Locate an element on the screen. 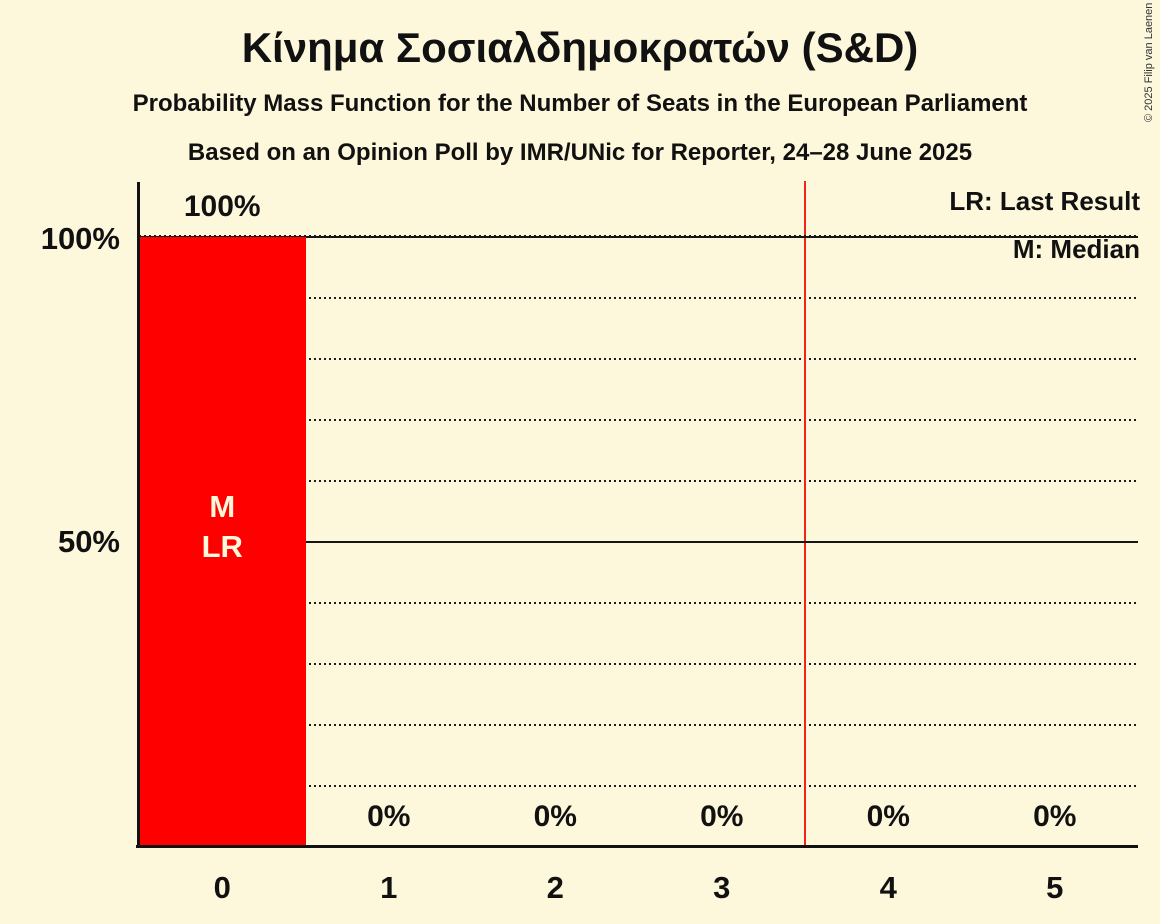  gridline-90pct is located at coordinates (638, 298).